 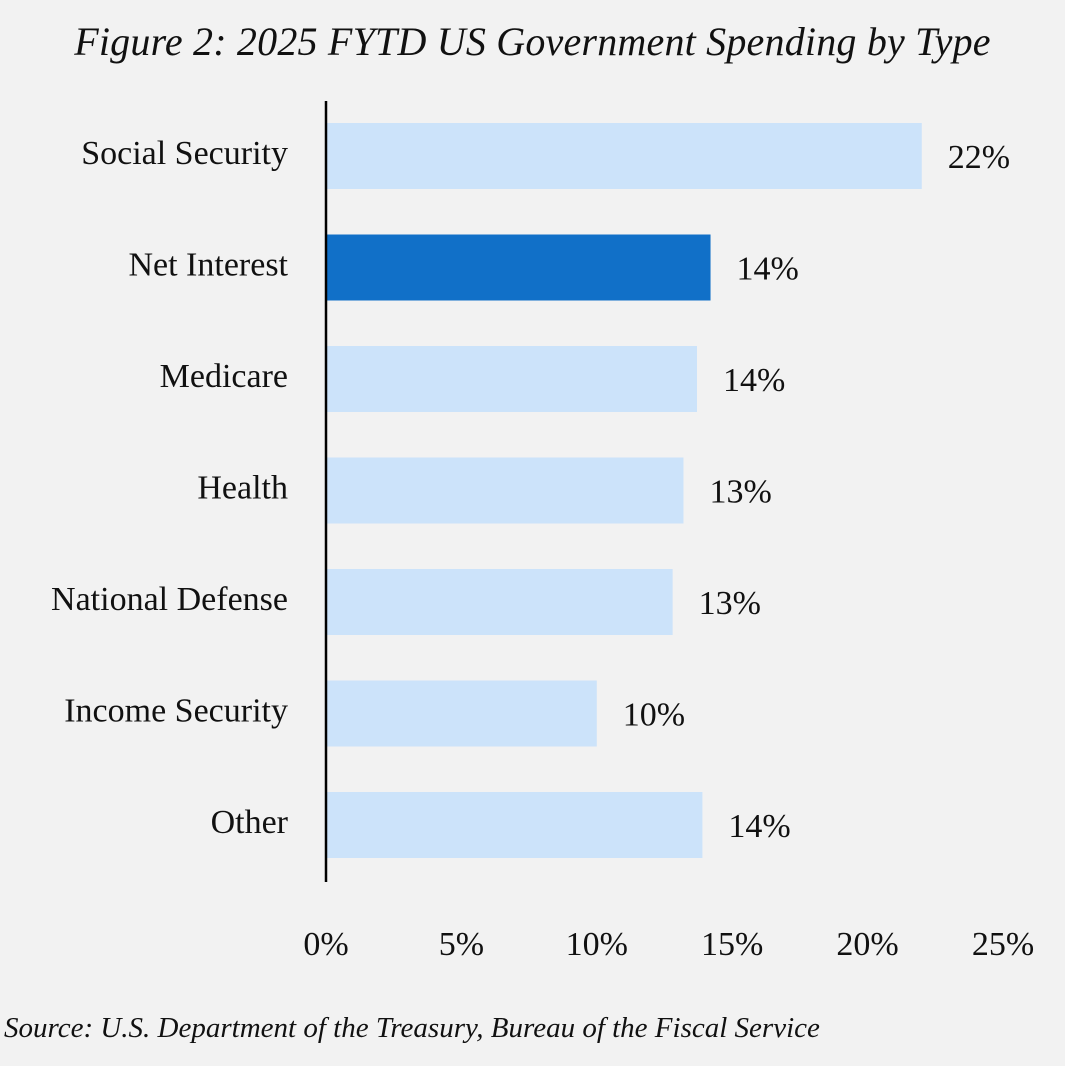 What do you see at coordinates (759, 826) in the screenshot?
I see `value-label-other: 14%` at bounding box center [759, 826].